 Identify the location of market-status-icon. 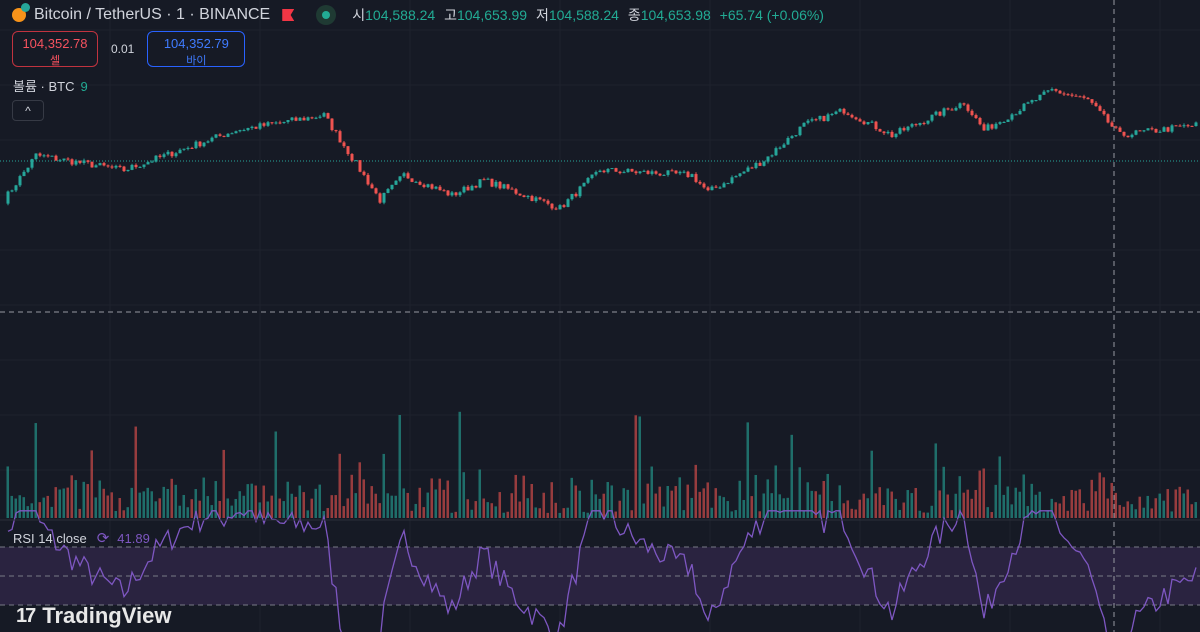
(326, 15).